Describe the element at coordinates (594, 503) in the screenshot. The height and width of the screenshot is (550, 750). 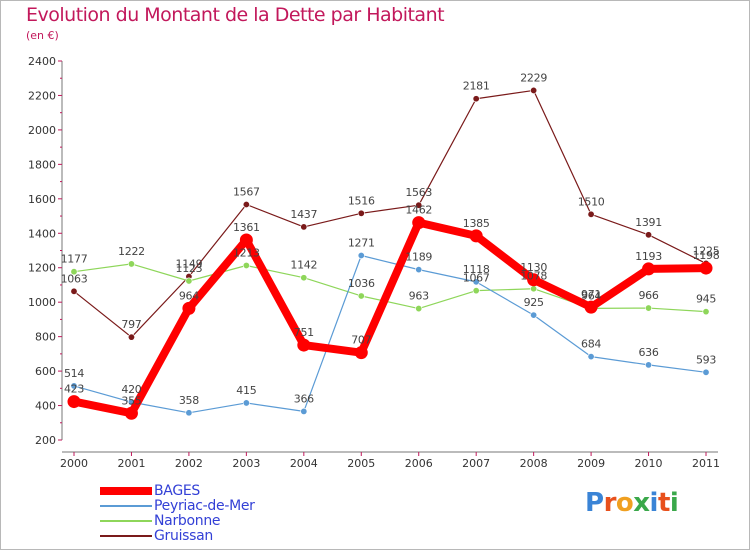
I see `logo-letter: P` at that location.